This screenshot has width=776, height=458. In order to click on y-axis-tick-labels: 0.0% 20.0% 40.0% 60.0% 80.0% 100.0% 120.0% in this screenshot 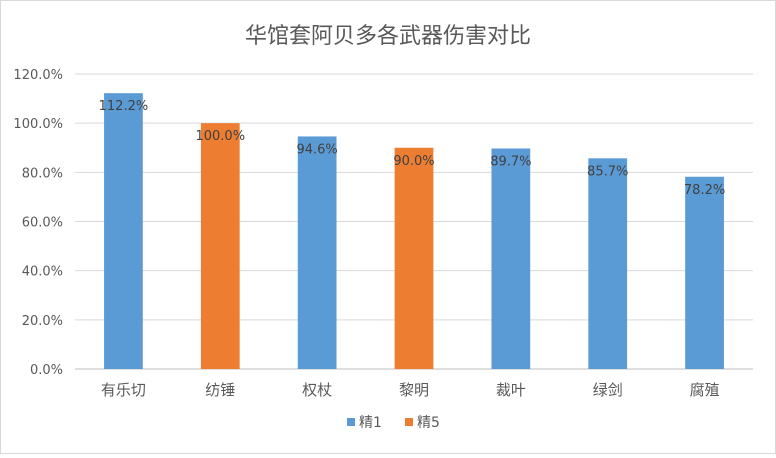, I will do `click(38, 223)`.